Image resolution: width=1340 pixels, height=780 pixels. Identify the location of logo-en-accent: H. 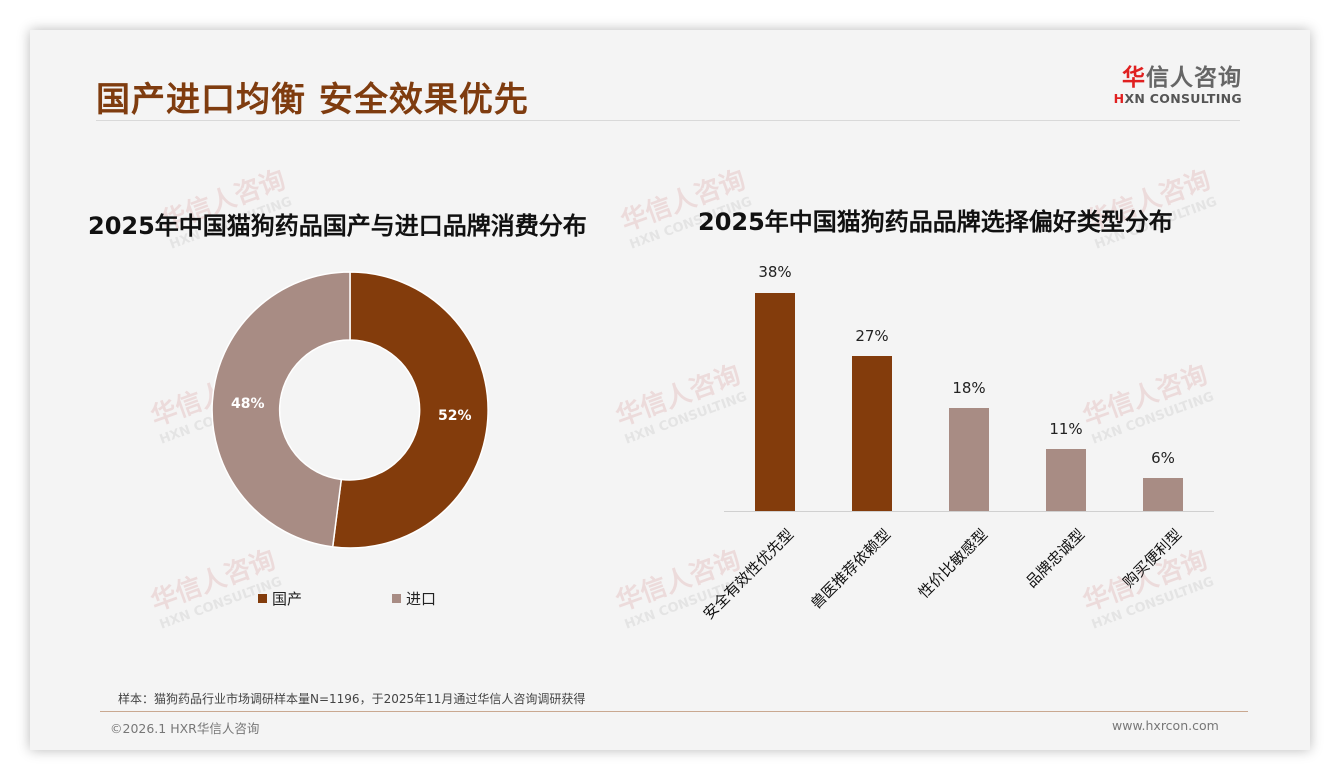
(1119, 98).